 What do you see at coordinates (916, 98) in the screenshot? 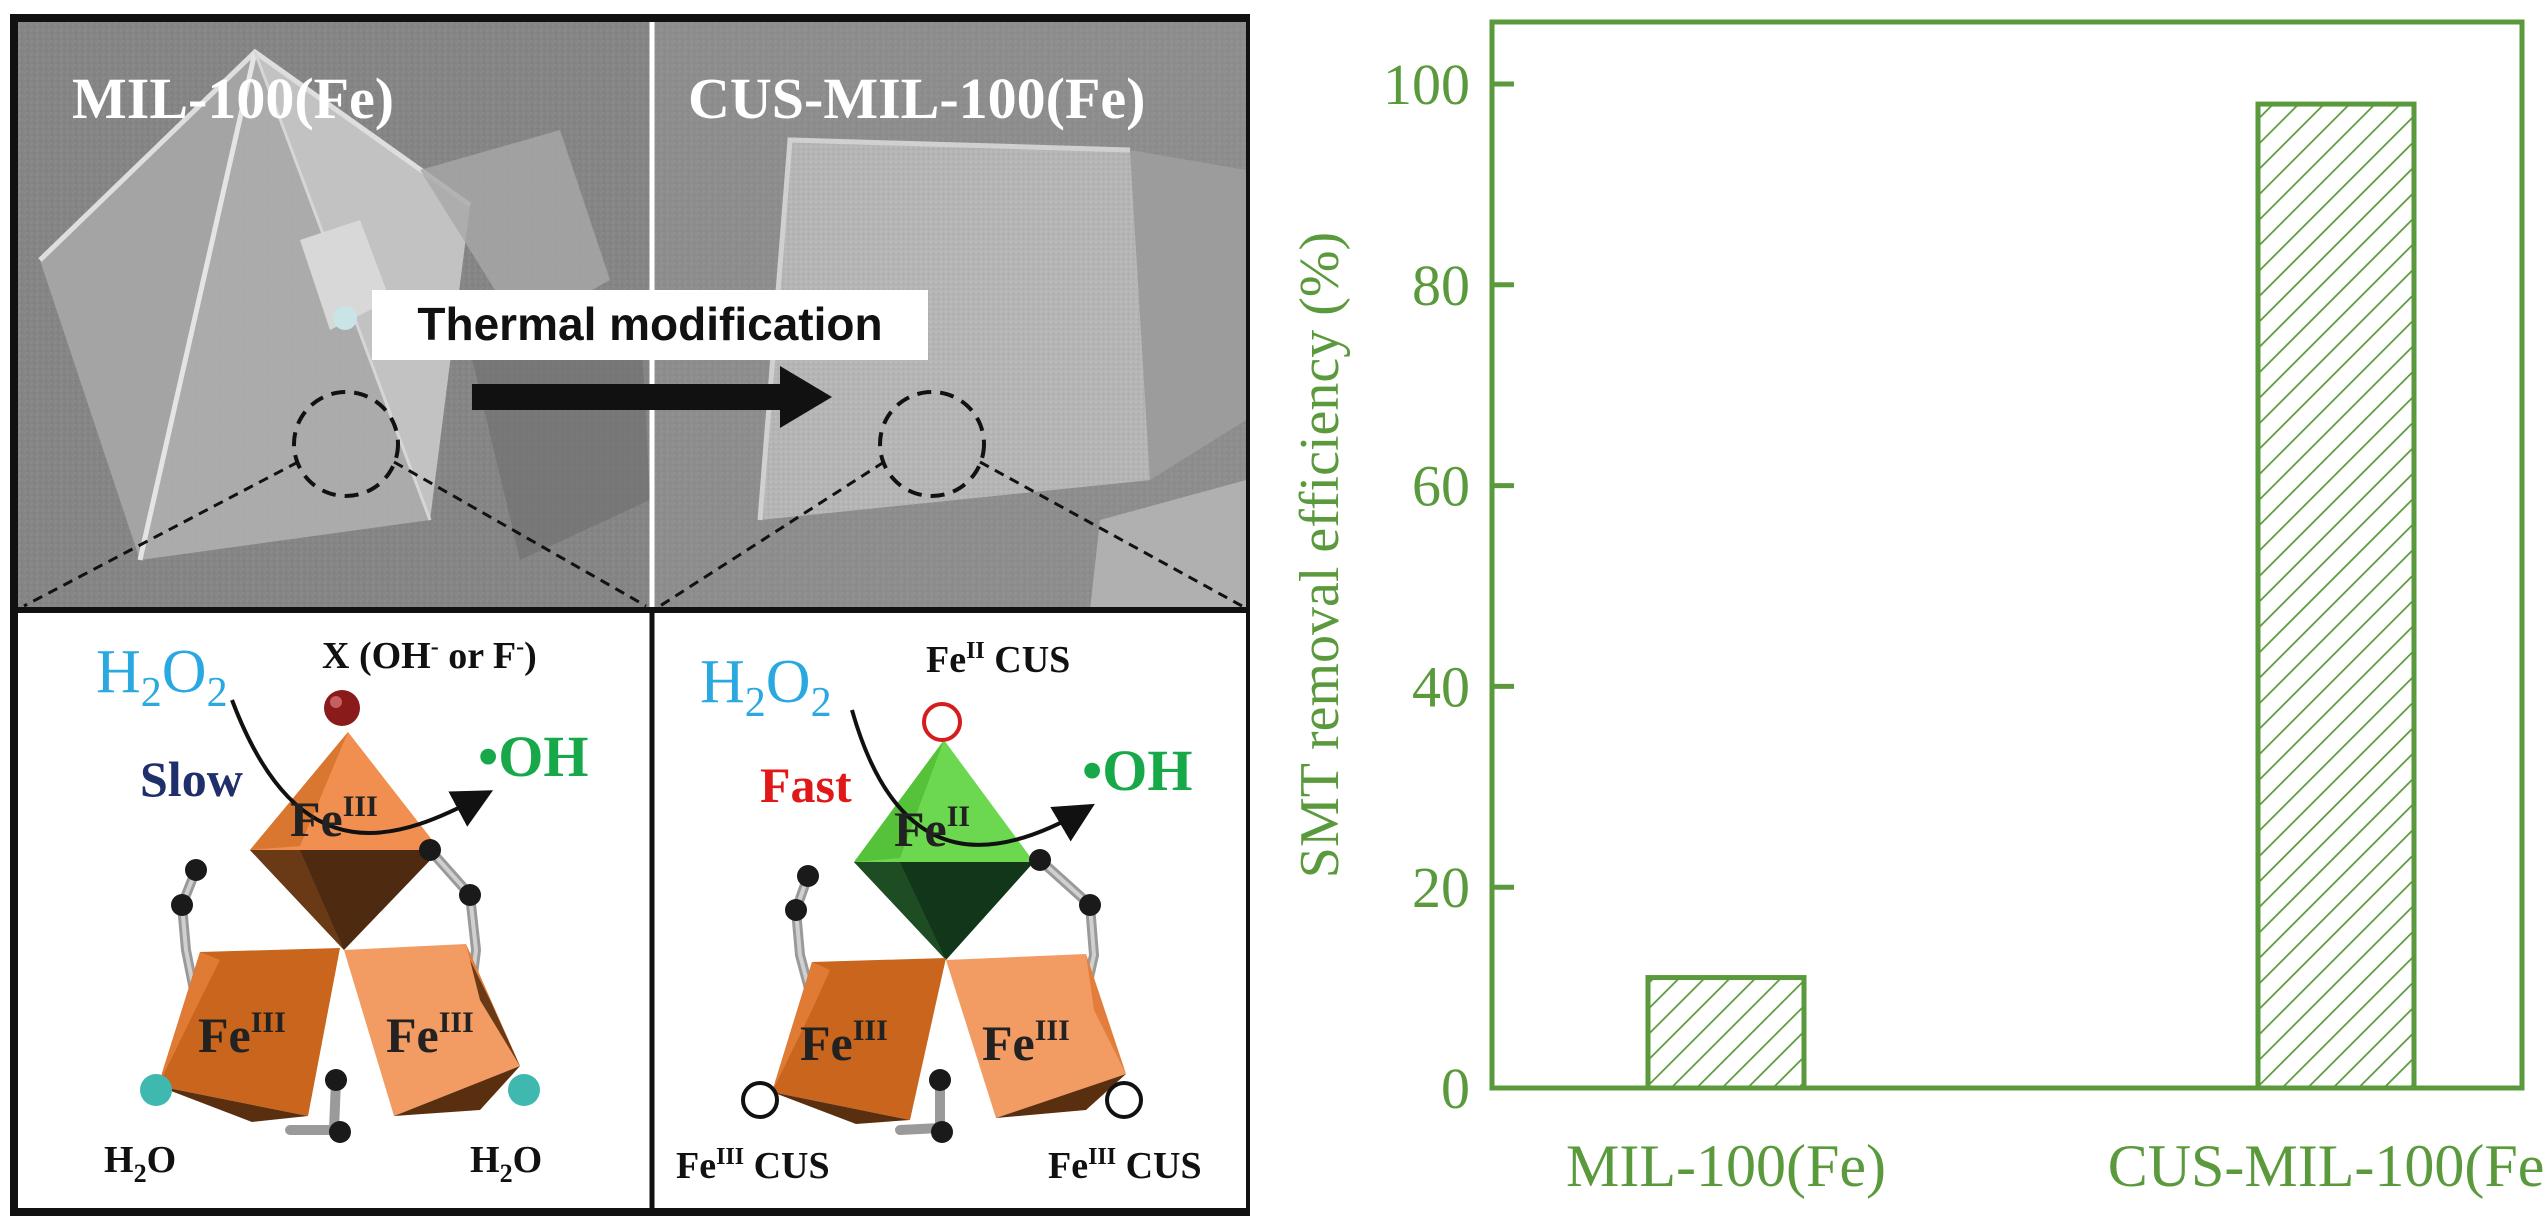
I see `sem-title-cus-mil100: CUS-MIL-100(Fe)` at bounding box center [916, 98].